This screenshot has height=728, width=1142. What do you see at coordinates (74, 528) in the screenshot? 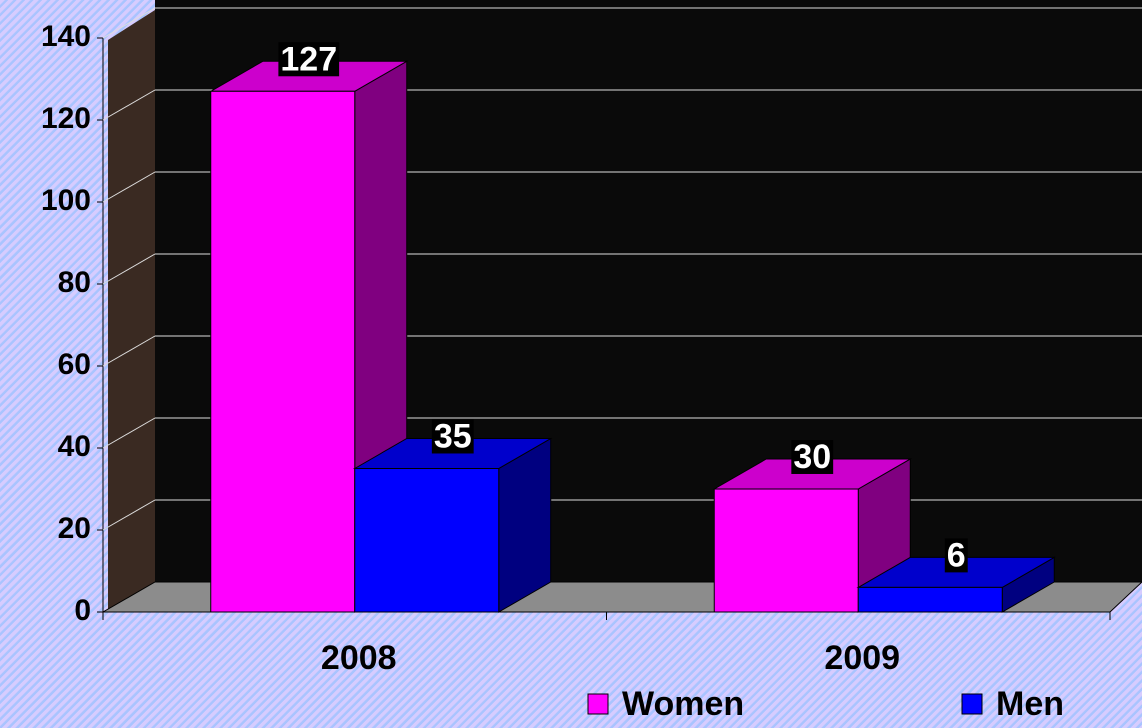
I see `y-tick-label: 20` at bounding box center [74, 528].